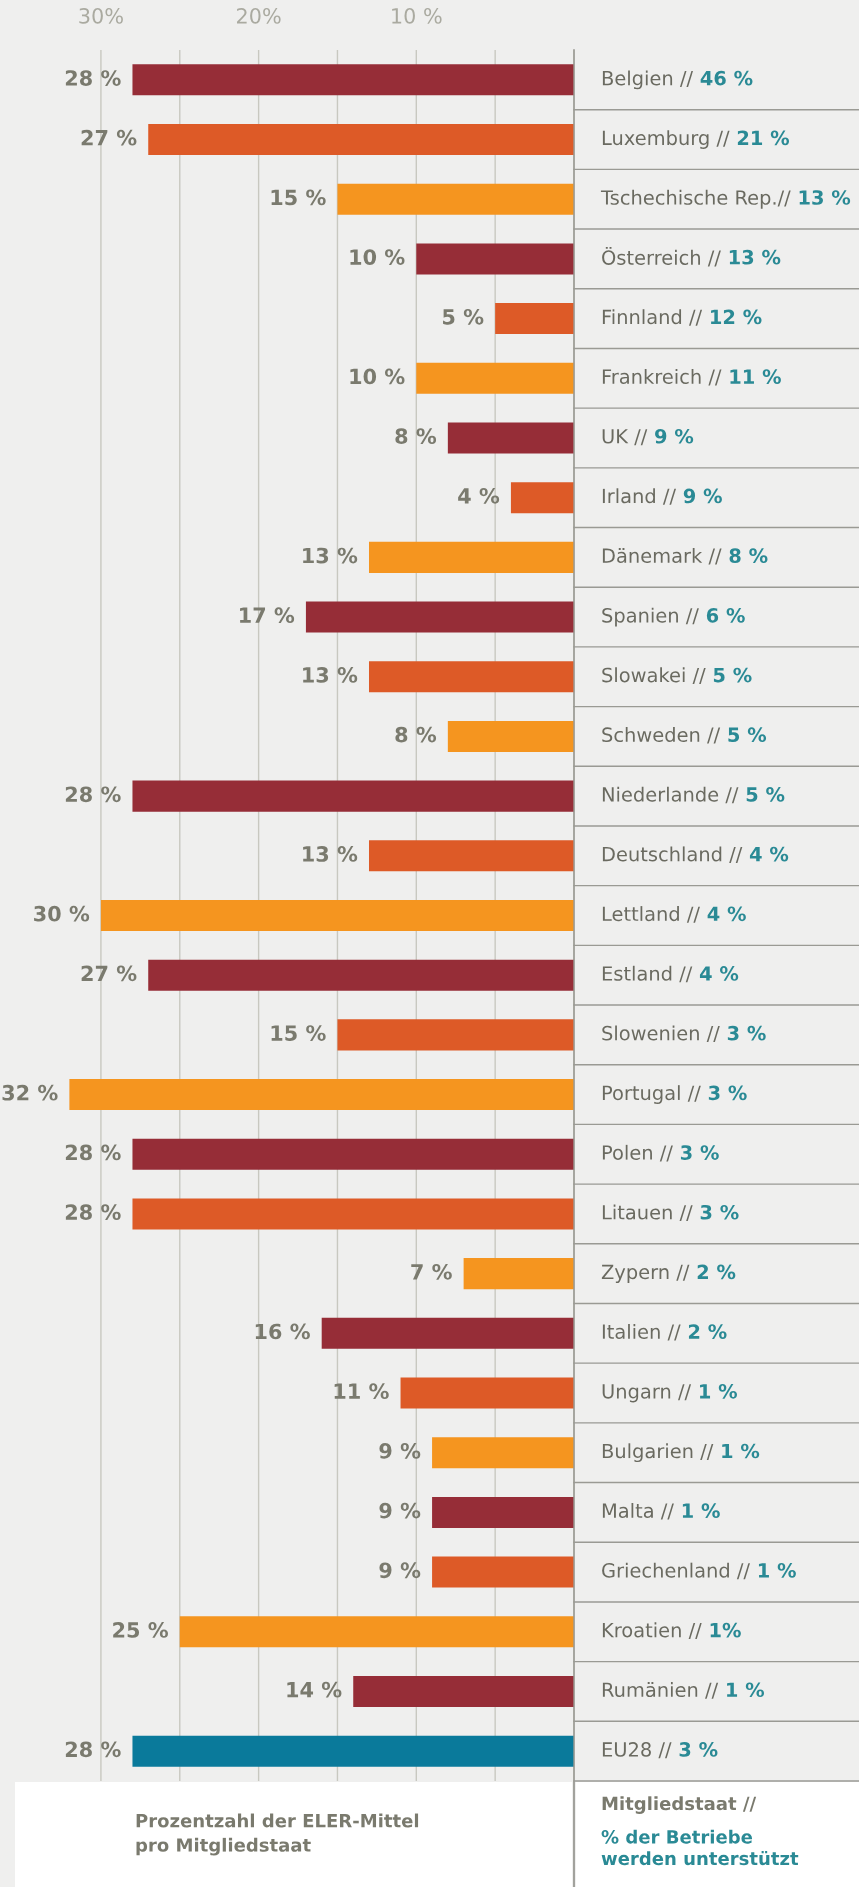 This screenshot has height=1887, width=859. What do you see at coordinates (662, 496) in the screenshot?
I see `y-tick-label: Irland // 9 %` at bounding box center [662, 496].